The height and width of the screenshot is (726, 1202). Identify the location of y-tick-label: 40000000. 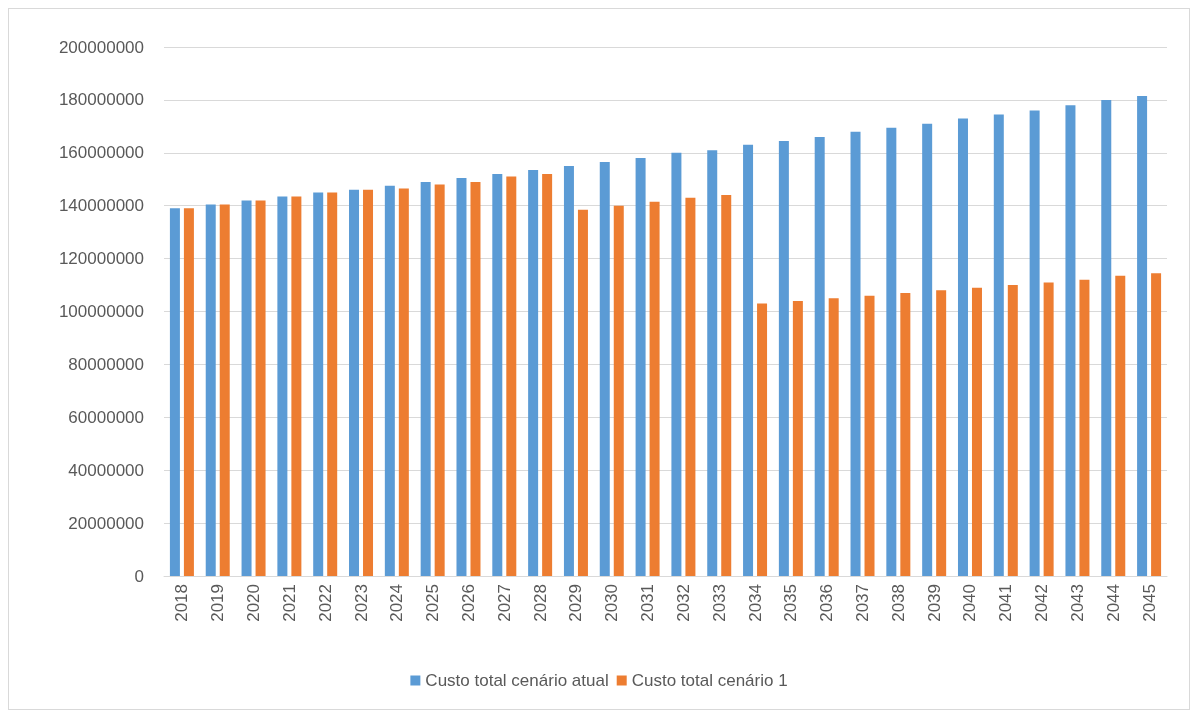
(106, 470).